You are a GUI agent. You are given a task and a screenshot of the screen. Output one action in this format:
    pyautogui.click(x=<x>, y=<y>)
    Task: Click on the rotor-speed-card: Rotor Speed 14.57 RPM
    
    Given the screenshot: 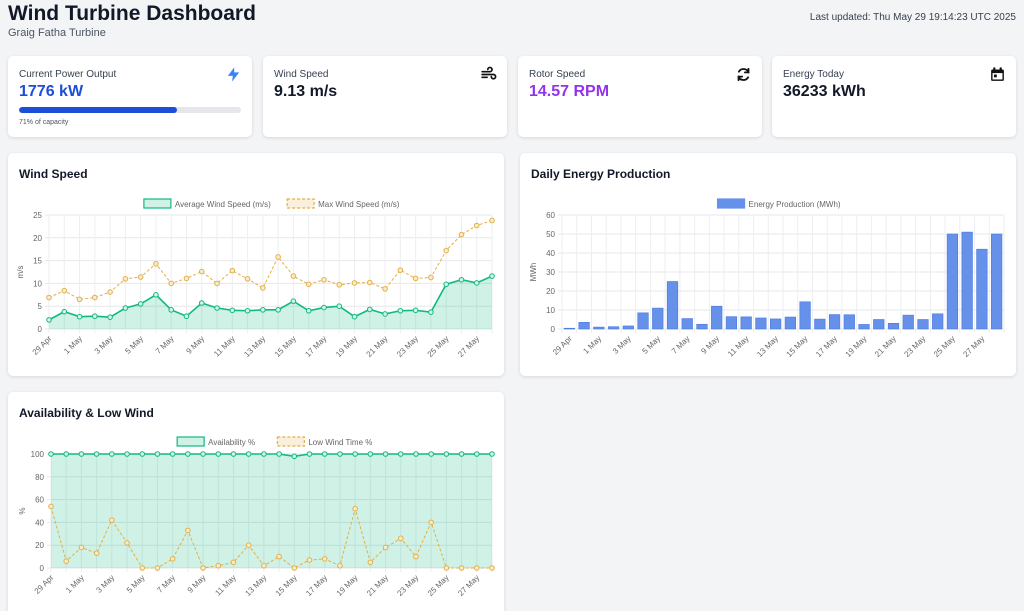 What is the action you would take?
    pyautogui.click(x=640, y=96)
    